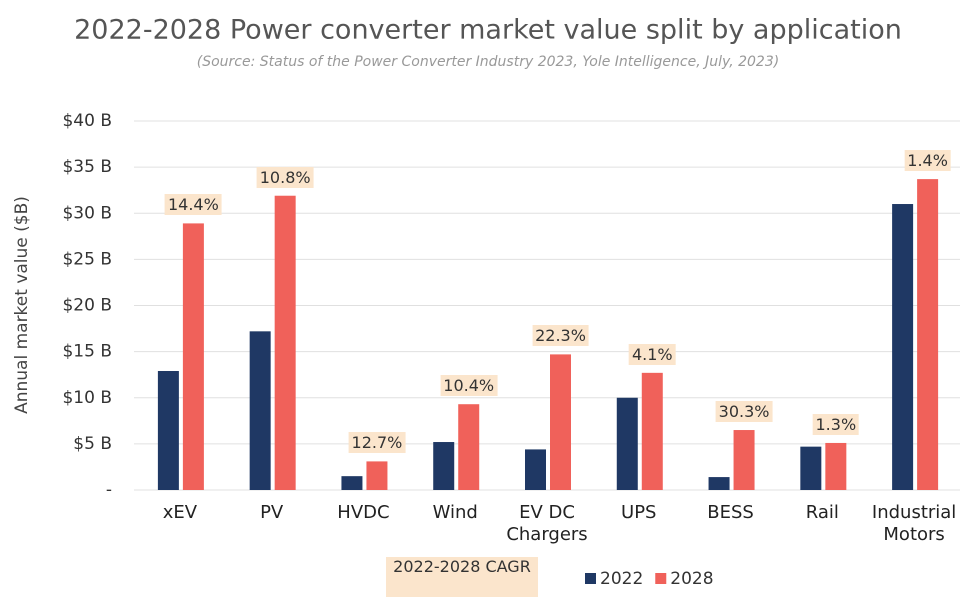 Image resolution: width=962 pixels, height=597 pixels. What do you see at coordinates (560, 336) in the screenshot?
I see `cagr-label: 22.3%` at bounding box center [560, 336].